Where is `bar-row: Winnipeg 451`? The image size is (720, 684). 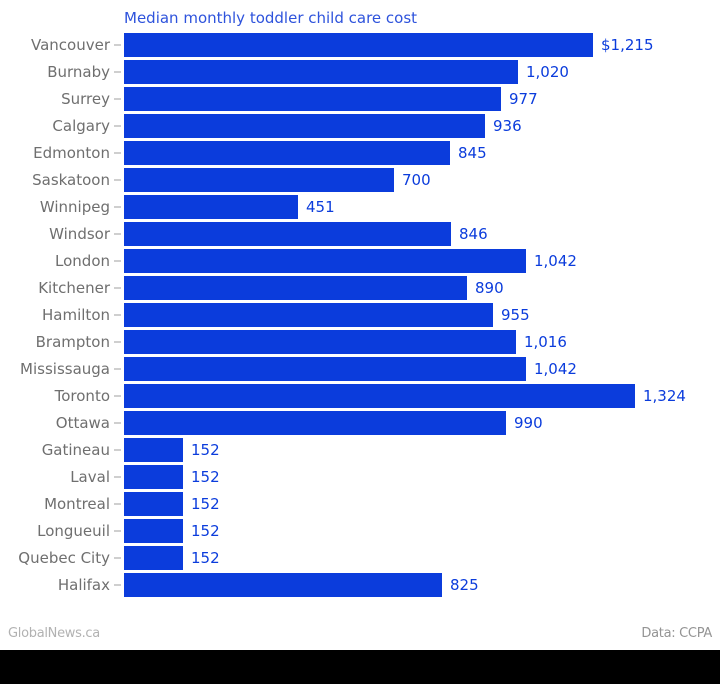 bar-row: Winnipeg 451 is located at coordinates (360, 206).